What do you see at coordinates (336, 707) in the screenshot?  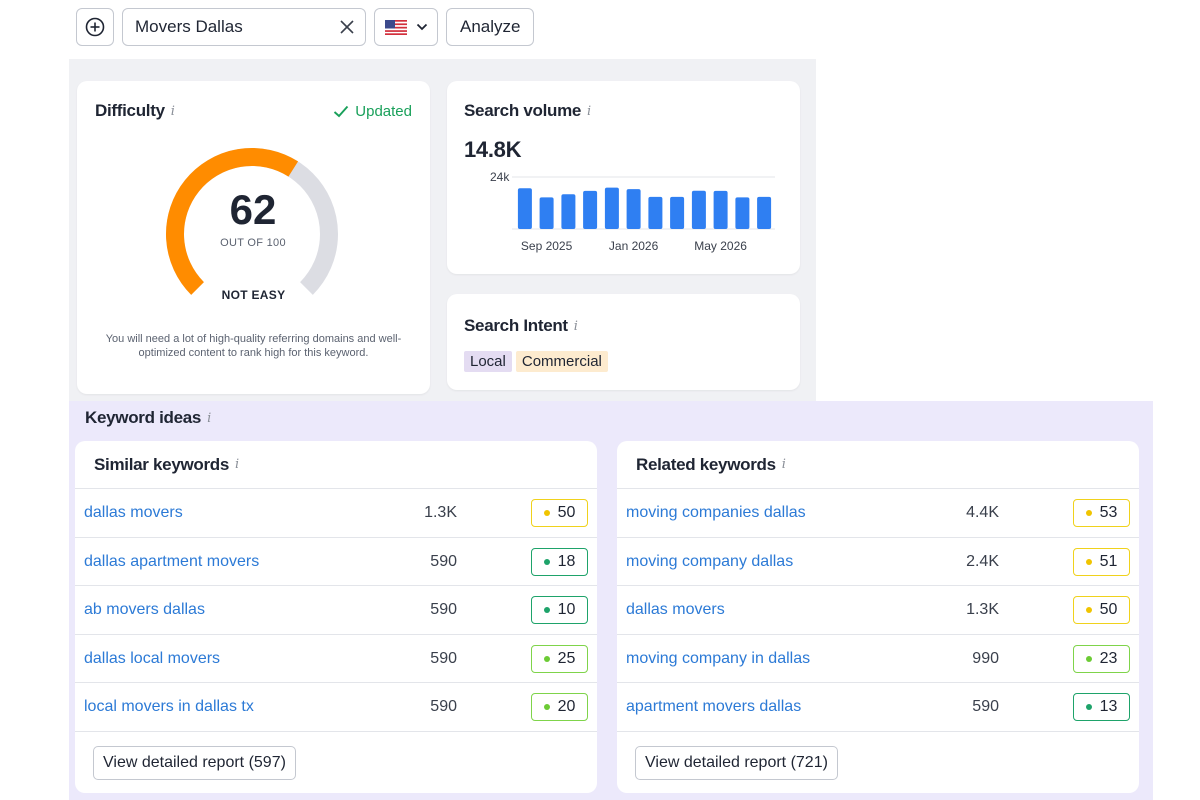 I see `keyword-row: local movers in dallas tx 590 20` at bounding box center [336, 707].